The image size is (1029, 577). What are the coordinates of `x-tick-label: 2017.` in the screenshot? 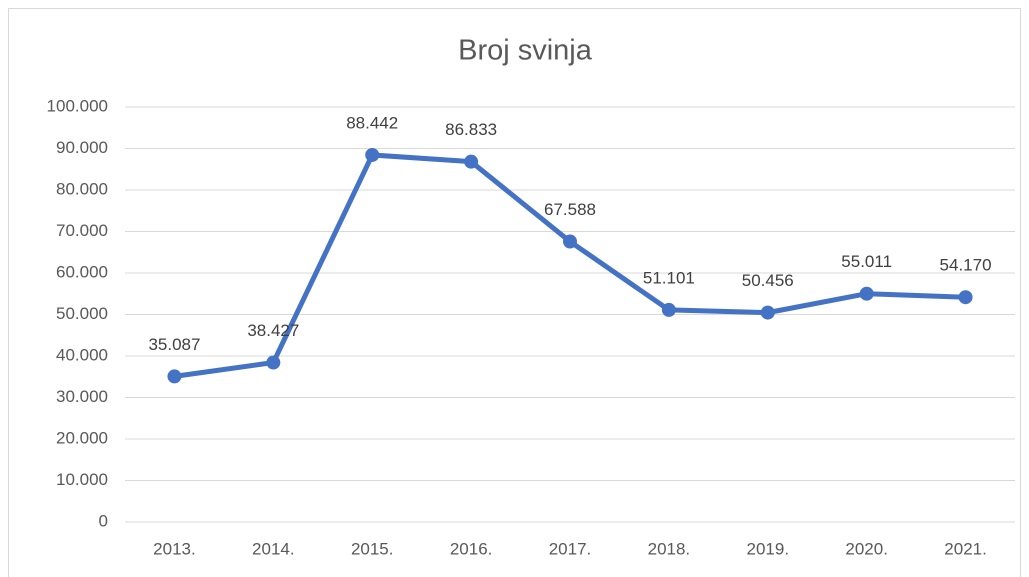 It's located at (570, 548).